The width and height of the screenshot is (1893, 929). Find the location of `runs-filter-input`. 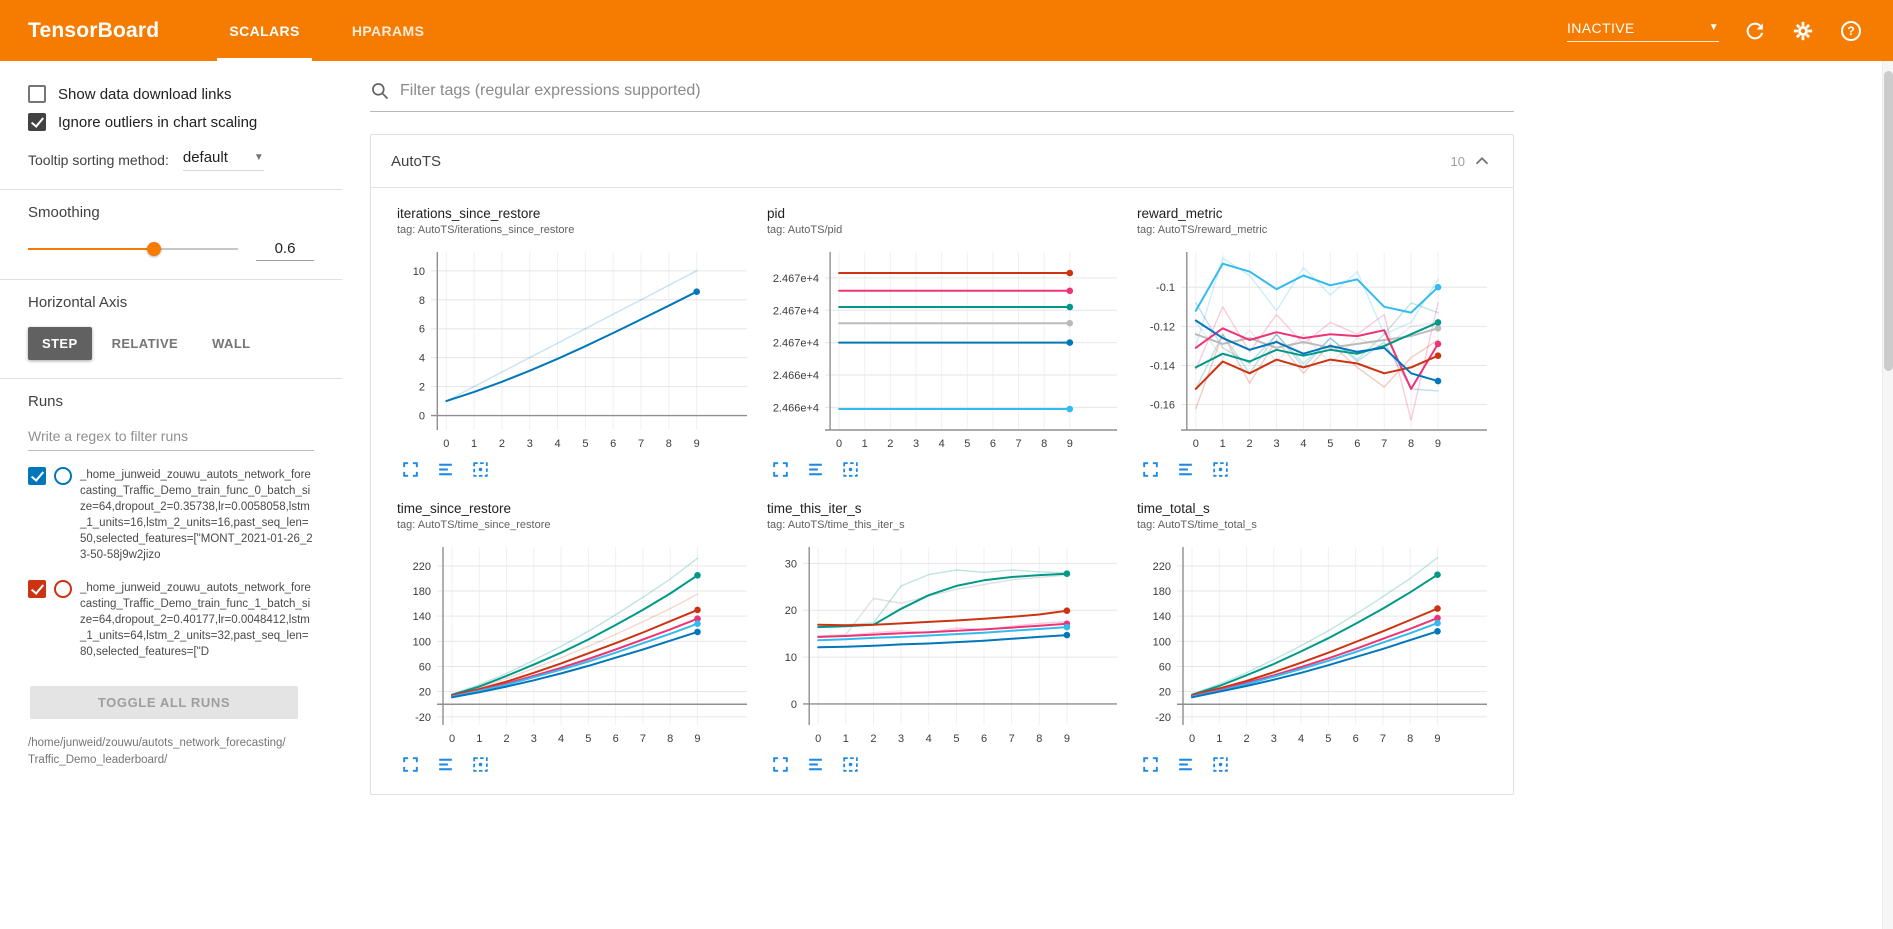

runs-filter-input is located at coordinates (171, 436).